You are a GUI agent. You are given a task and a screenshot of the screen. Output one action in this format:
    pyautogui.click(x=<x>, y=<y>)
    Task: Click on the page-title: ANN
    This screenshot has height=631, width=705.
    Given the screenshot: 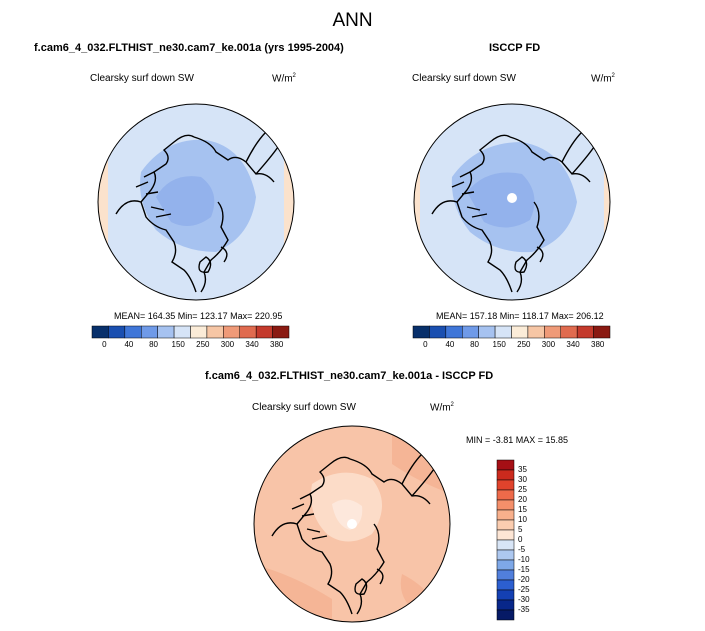 What is the action you would take?
    pyautogui.click(x=352, y=20)
    